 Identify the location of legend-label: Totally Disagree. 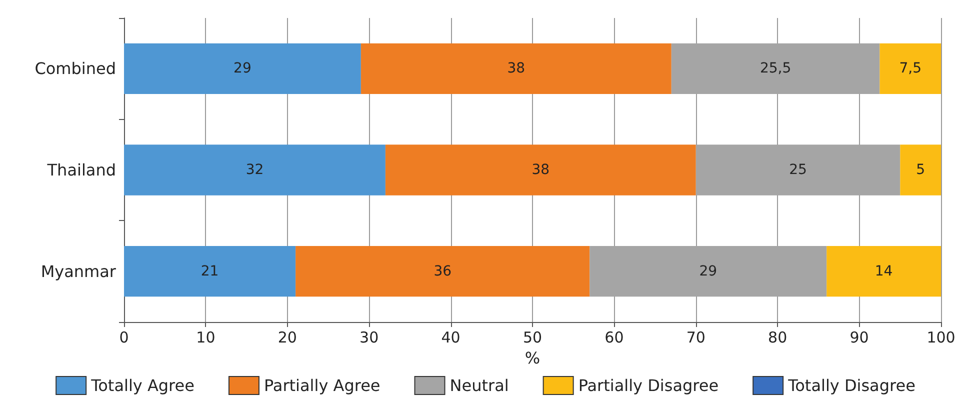
(851, 385).